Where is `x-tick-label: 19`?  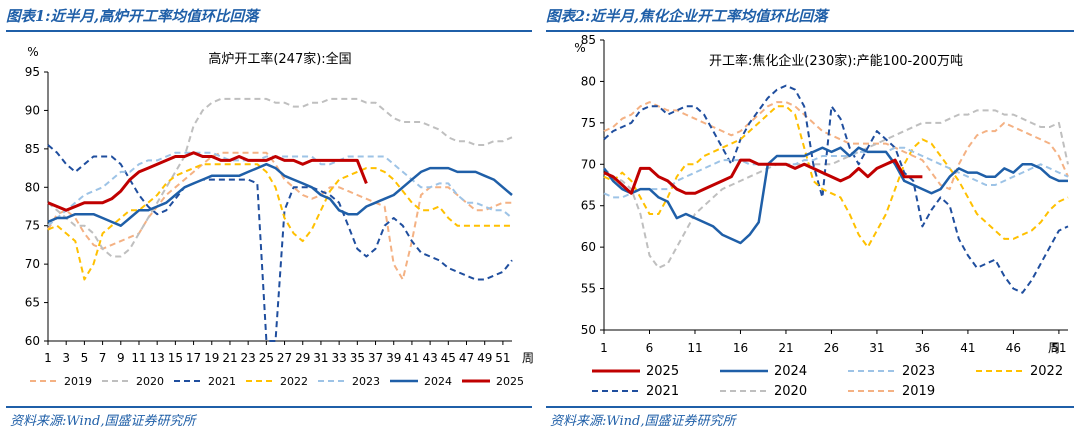 x-tick-label: 19 is located at coordinates (211, 358).